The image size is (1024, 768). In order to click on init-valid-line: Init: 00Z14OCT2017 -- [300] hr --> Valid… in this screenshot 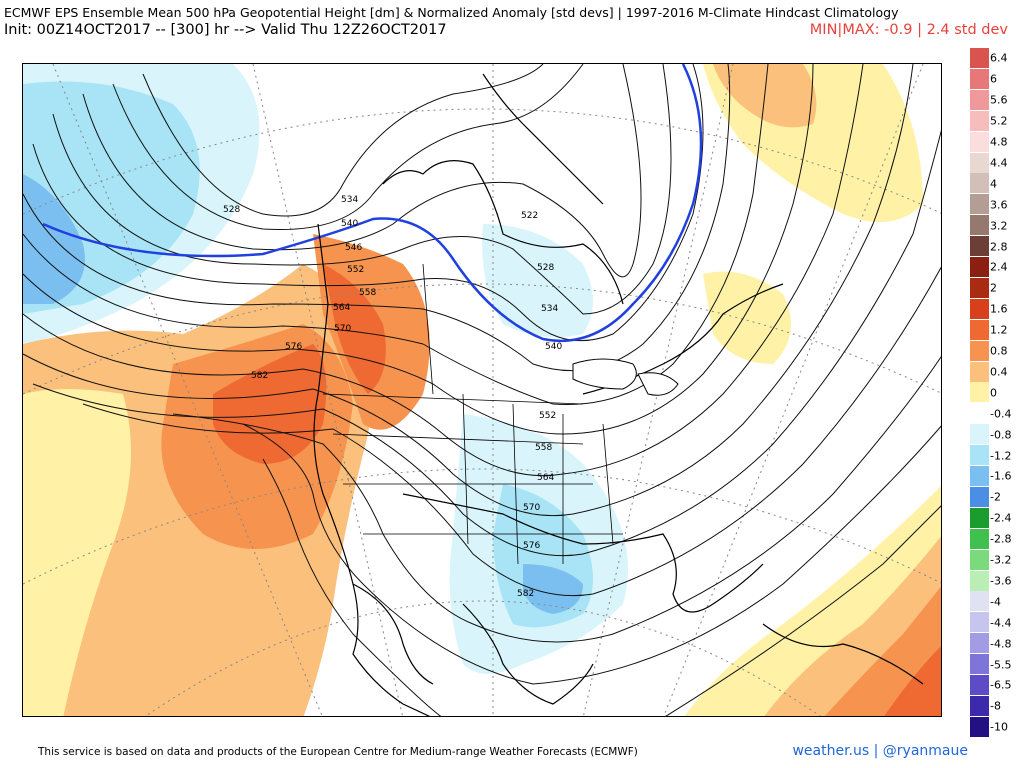, I will do `click(225, 30)`.